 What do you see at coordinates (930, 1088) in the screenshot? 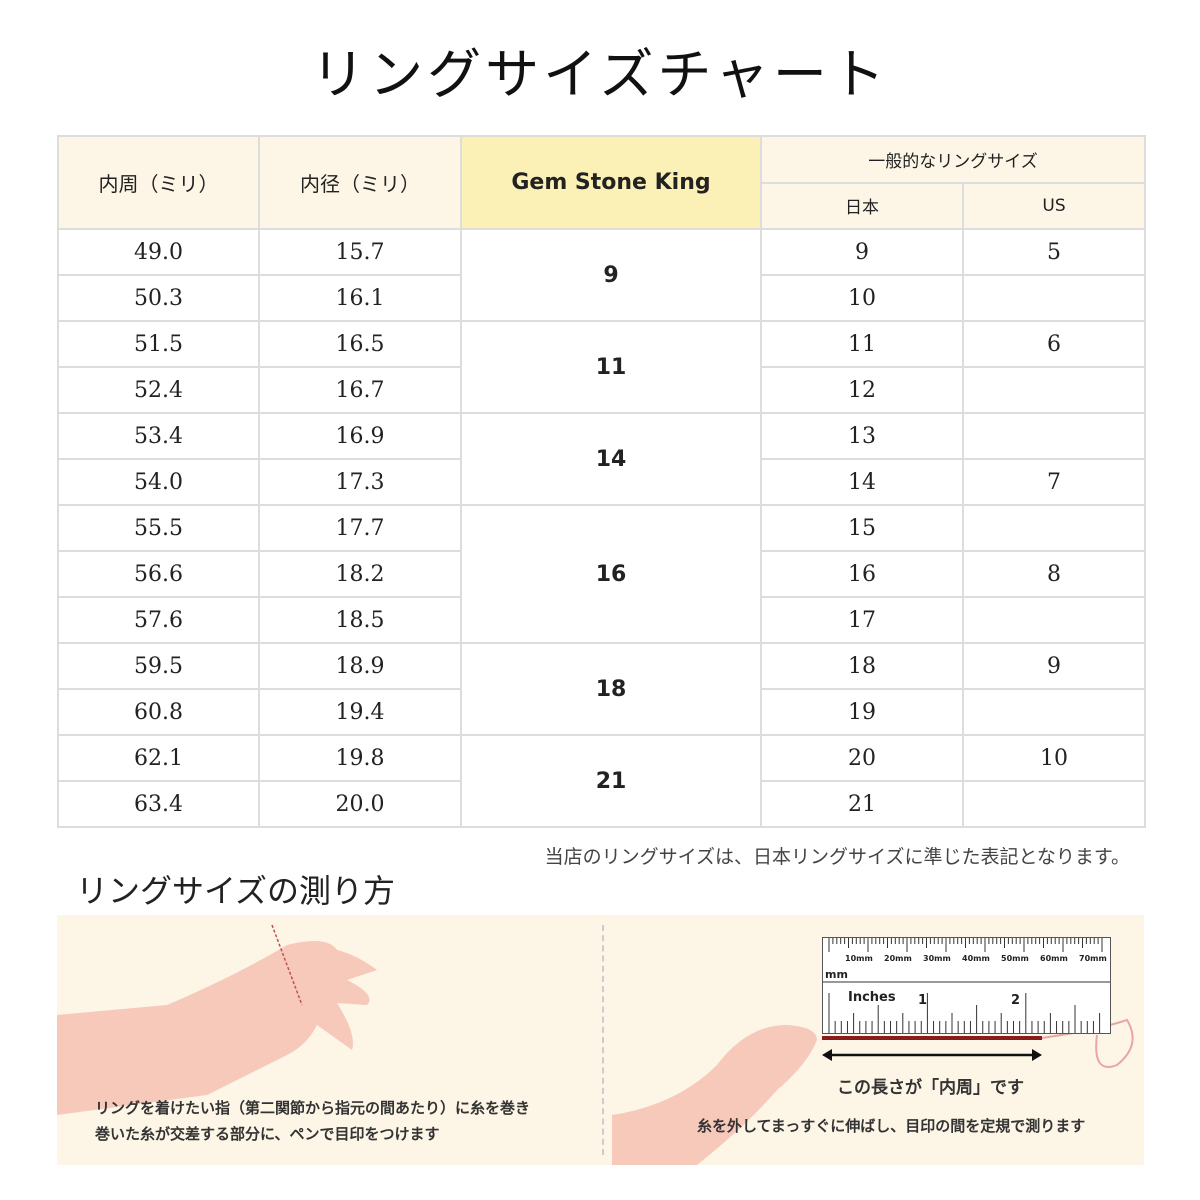
I see `length-label: この長さが「内周」です` at bounding box center [930, 1088].